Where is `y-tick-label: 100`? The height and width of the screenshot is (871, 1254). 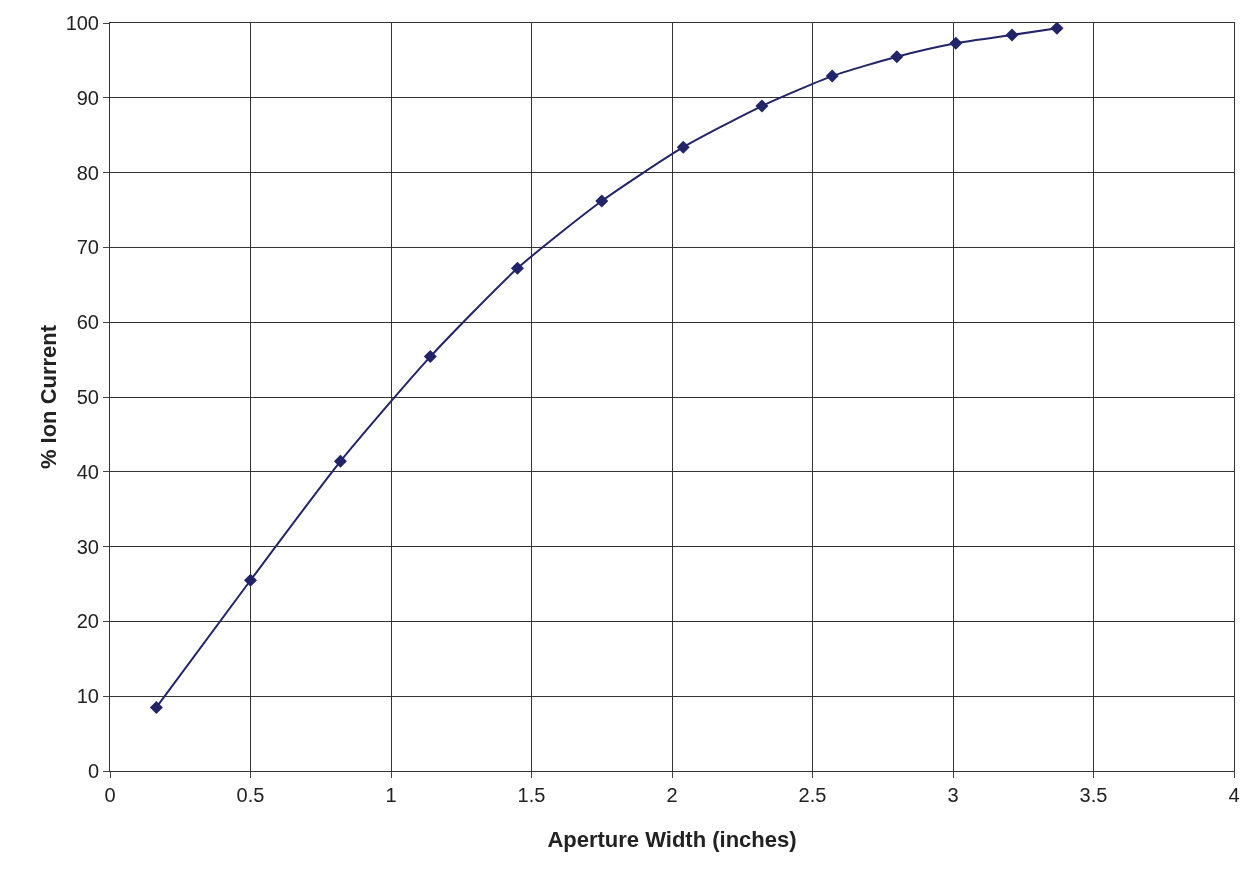 y-tick-label: 100 is located at coordinates (82, 23).